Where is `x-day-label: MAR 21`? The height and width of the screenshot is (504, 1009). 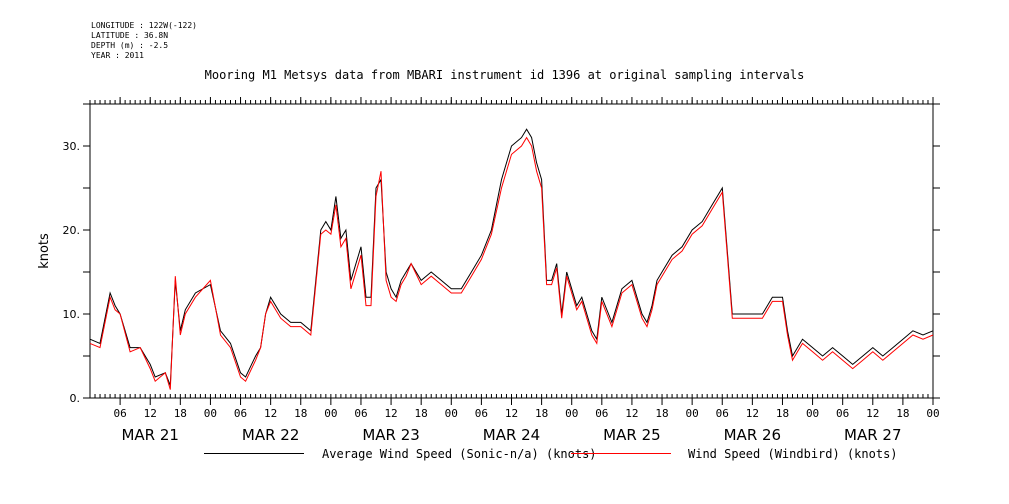 x-day-label: MAR 21 is located at coordinates (149, 435).